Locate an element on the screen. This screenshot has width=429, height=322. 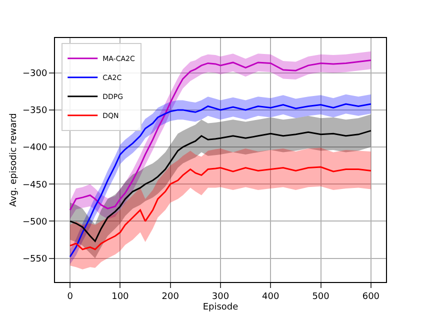
y-tick-label: −400 is located at coordinates (35, 148).